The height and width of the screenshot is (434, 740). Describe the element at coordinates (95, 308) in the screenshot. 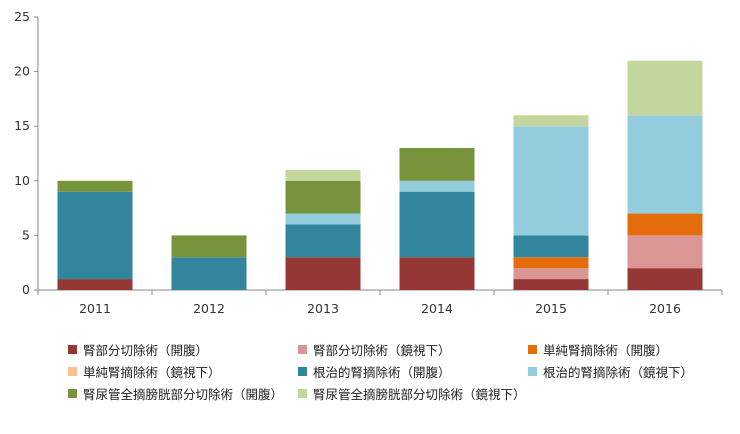

I see `x-tick-label: 2011` at that location.